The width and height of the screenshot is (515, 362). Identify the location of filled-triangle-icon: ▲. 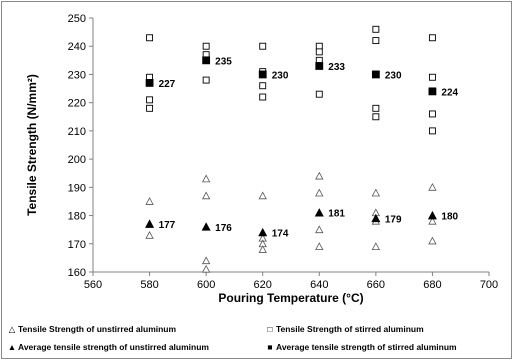
(12, 347).